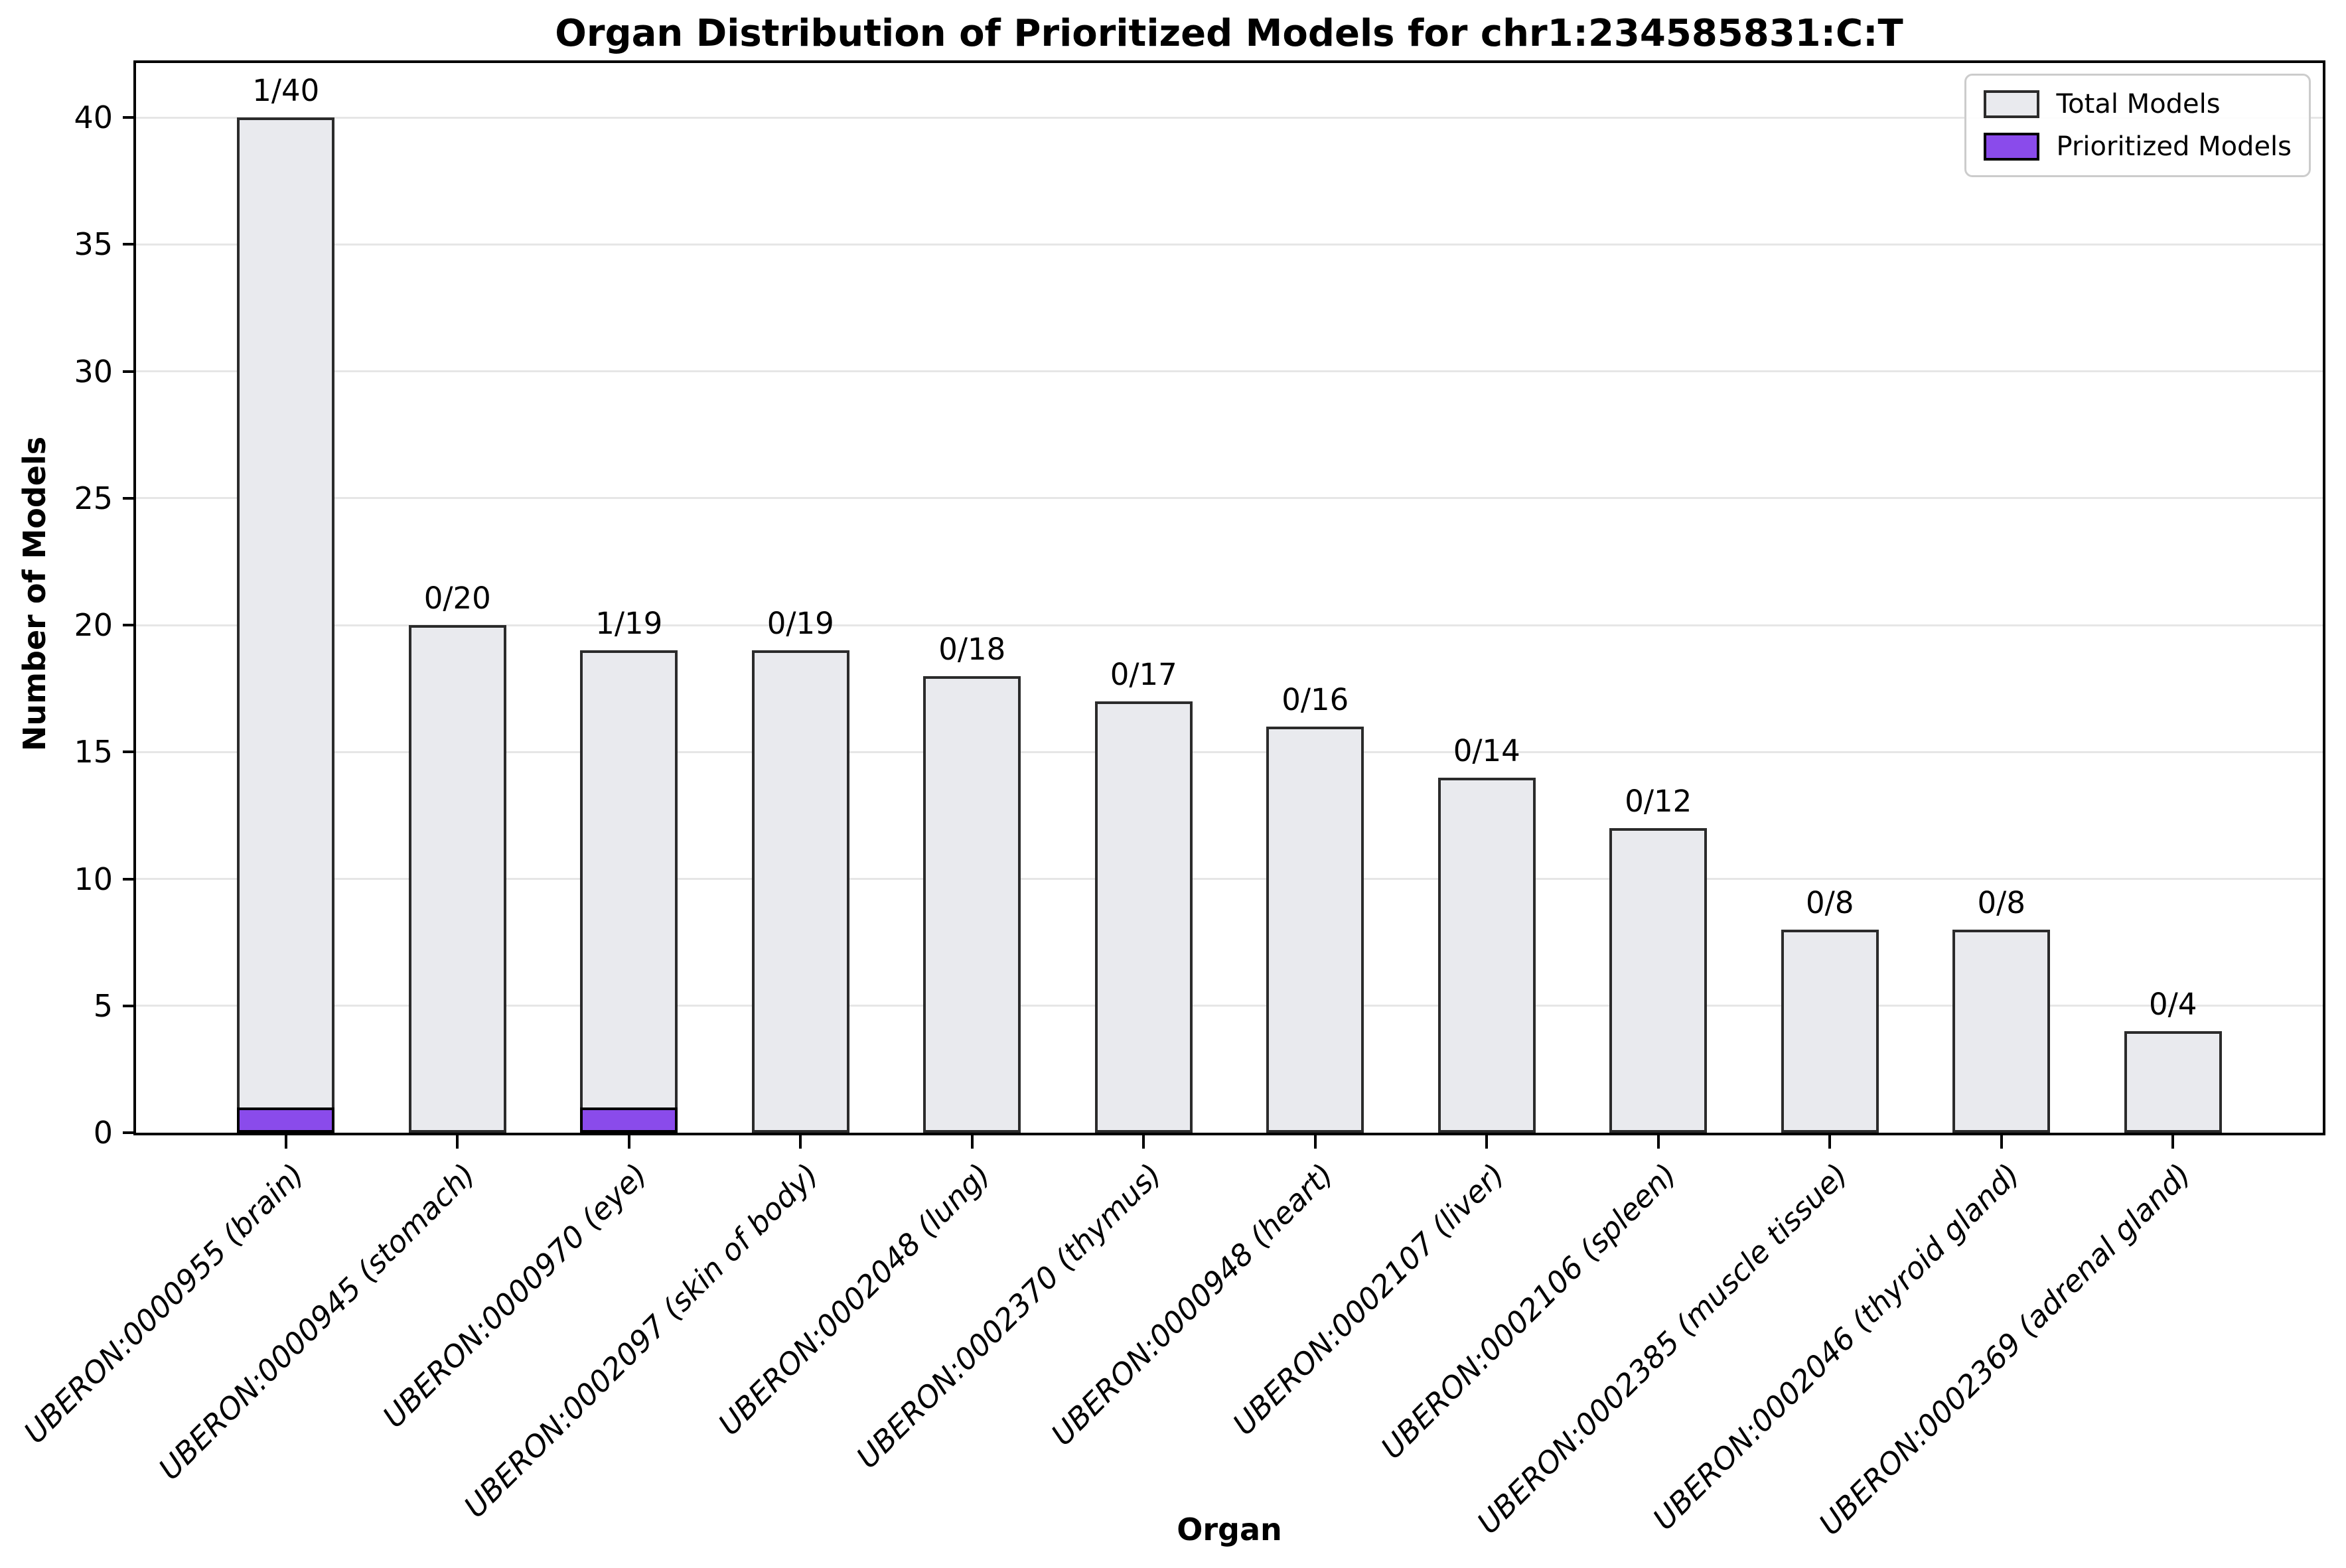 Image resolution: width=2346 pixels, height=1568 pixels. Describe the element at coordinates (2011, 147) in the screenshot. I see `legend-swatch-prioritized` at that location.